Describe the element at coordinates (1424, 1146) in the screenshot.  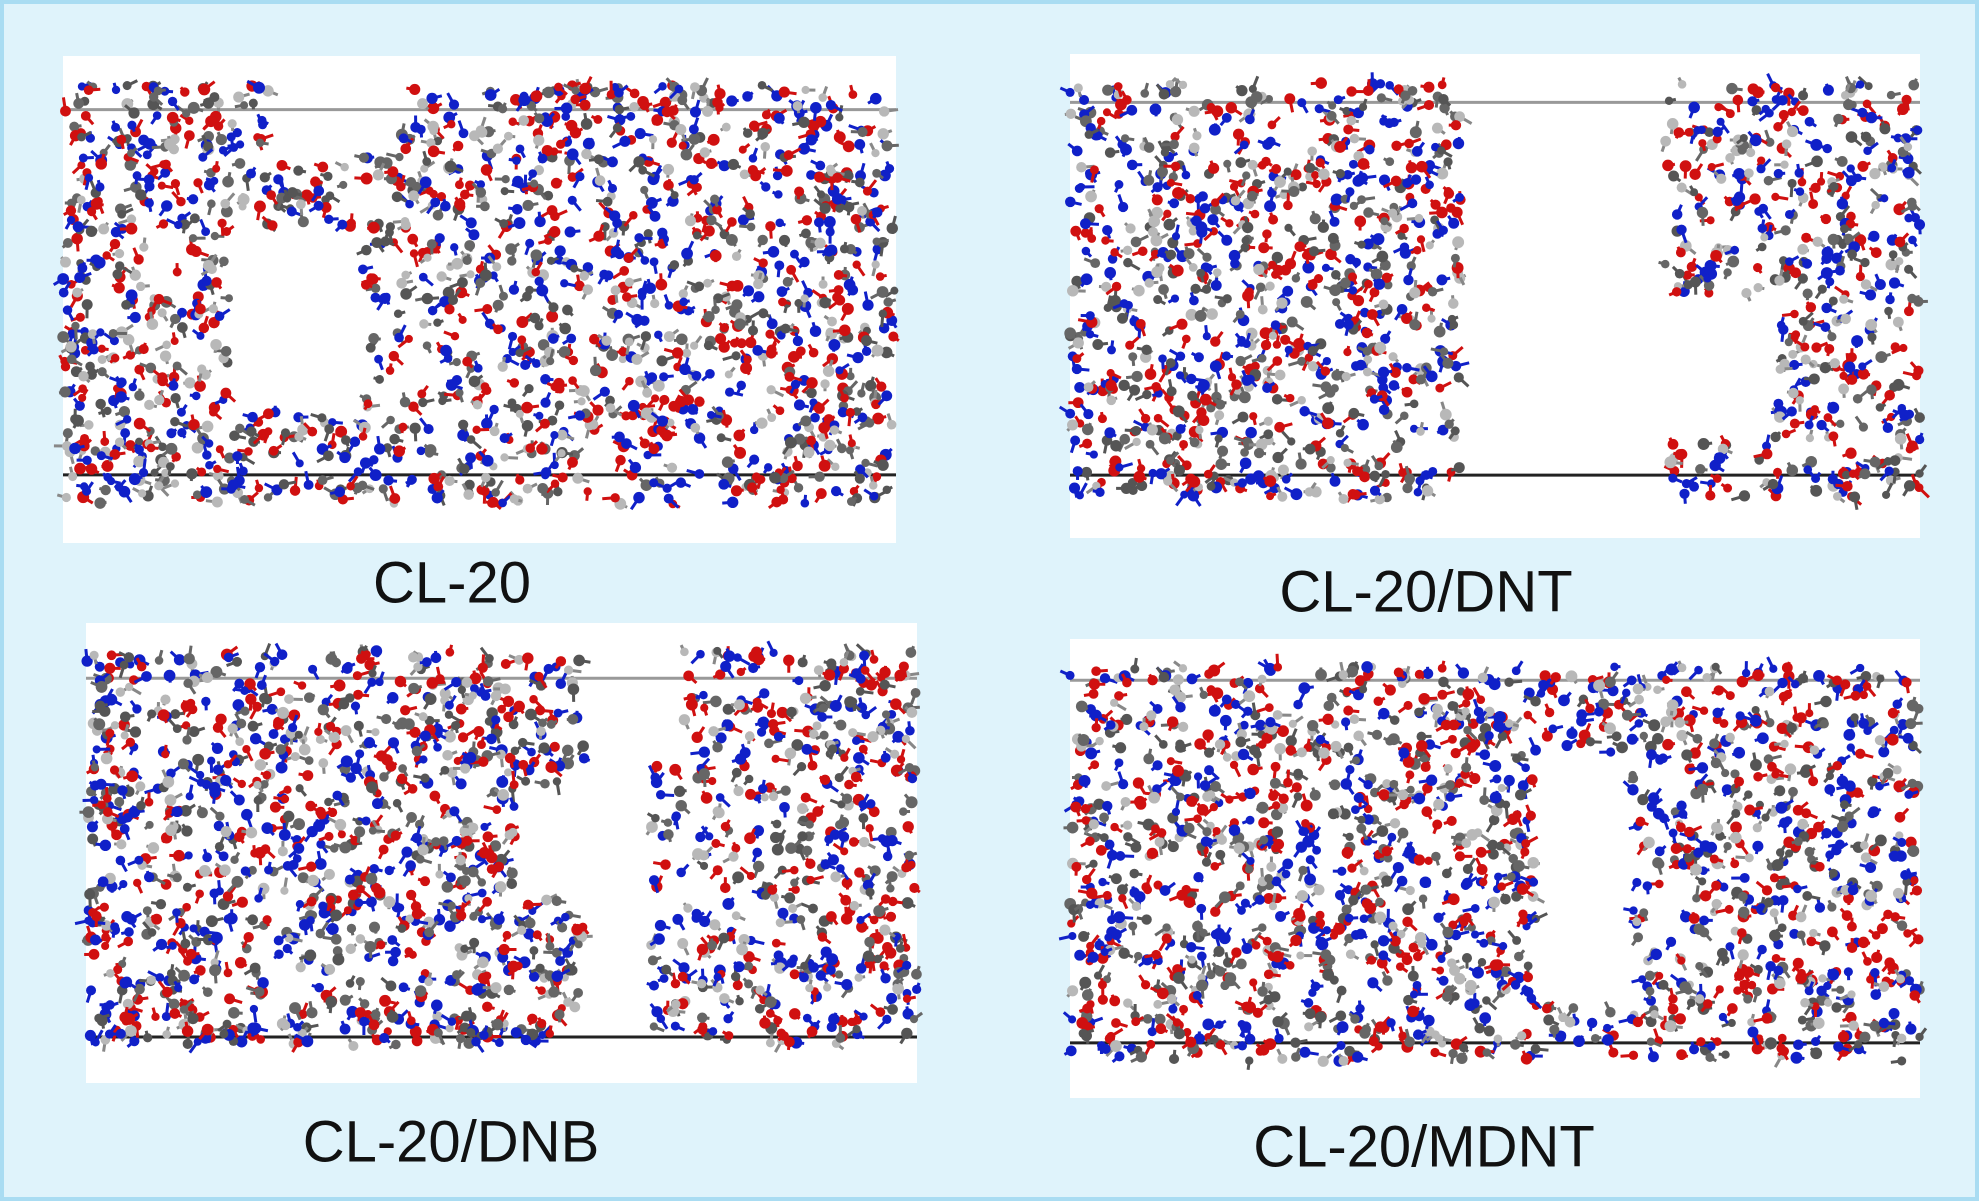
I see `panel-caption: CL-20/MDNT` at that location.